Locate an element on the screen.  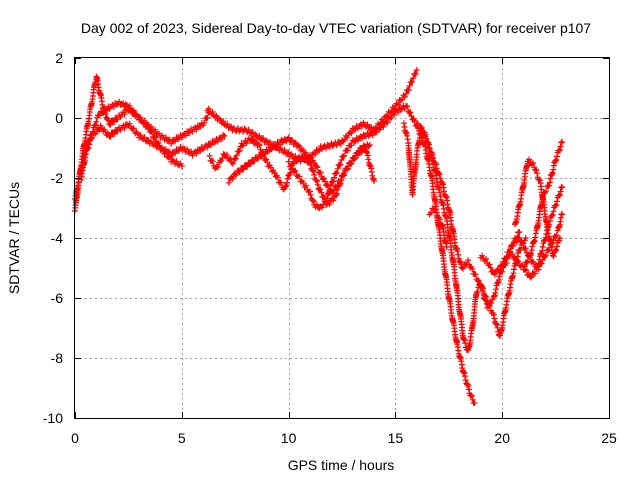
x-tick-label: 5 is located at coordinates (182, 438).